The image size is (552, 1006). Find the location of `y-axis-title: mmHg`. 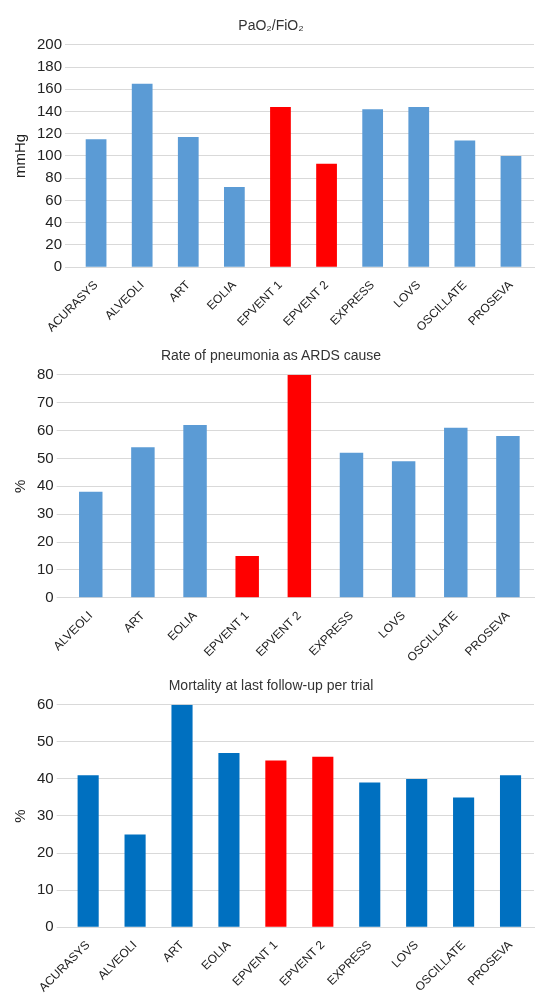

y-axis-title: mmHg is located at coordinates (20, 156).